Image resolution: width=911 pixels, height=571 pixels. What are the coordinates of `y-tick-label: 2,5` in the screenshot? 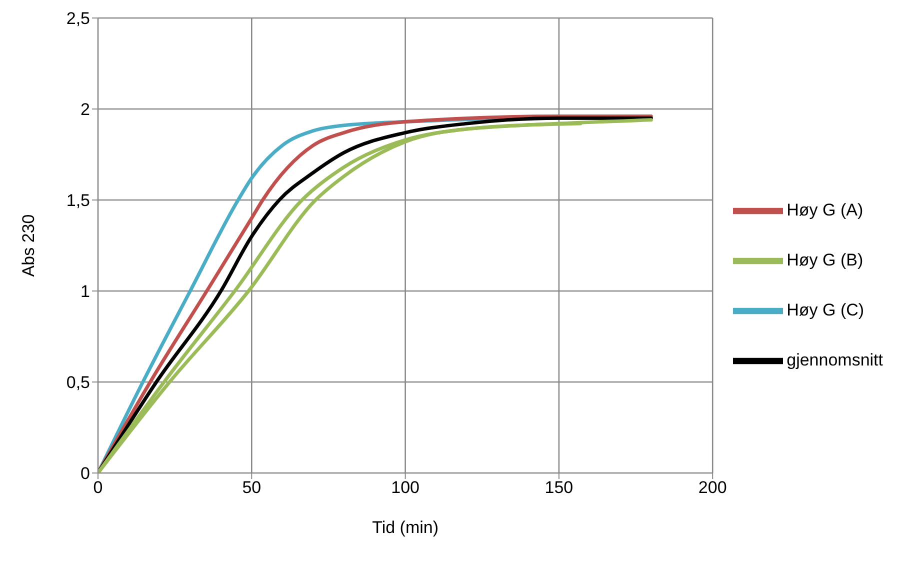 It's located at (78, 18).